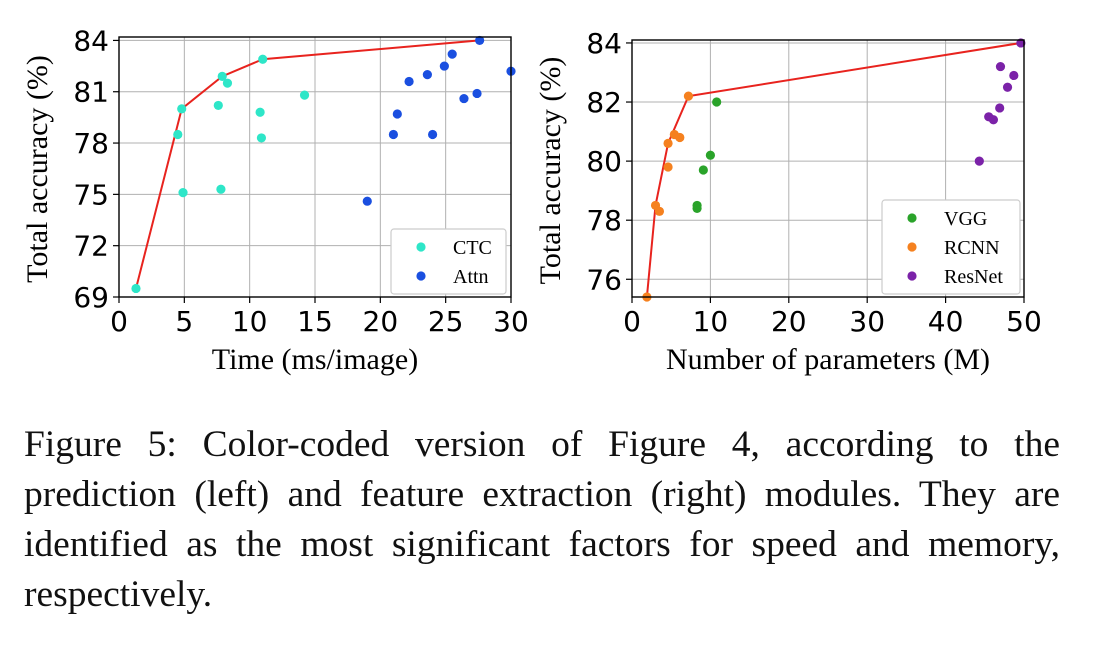 This screenshot has width=1106, height=654. Describe the element at coordinates (472, 248) in the screenshot. I see `legend-label: CTC` at that location.